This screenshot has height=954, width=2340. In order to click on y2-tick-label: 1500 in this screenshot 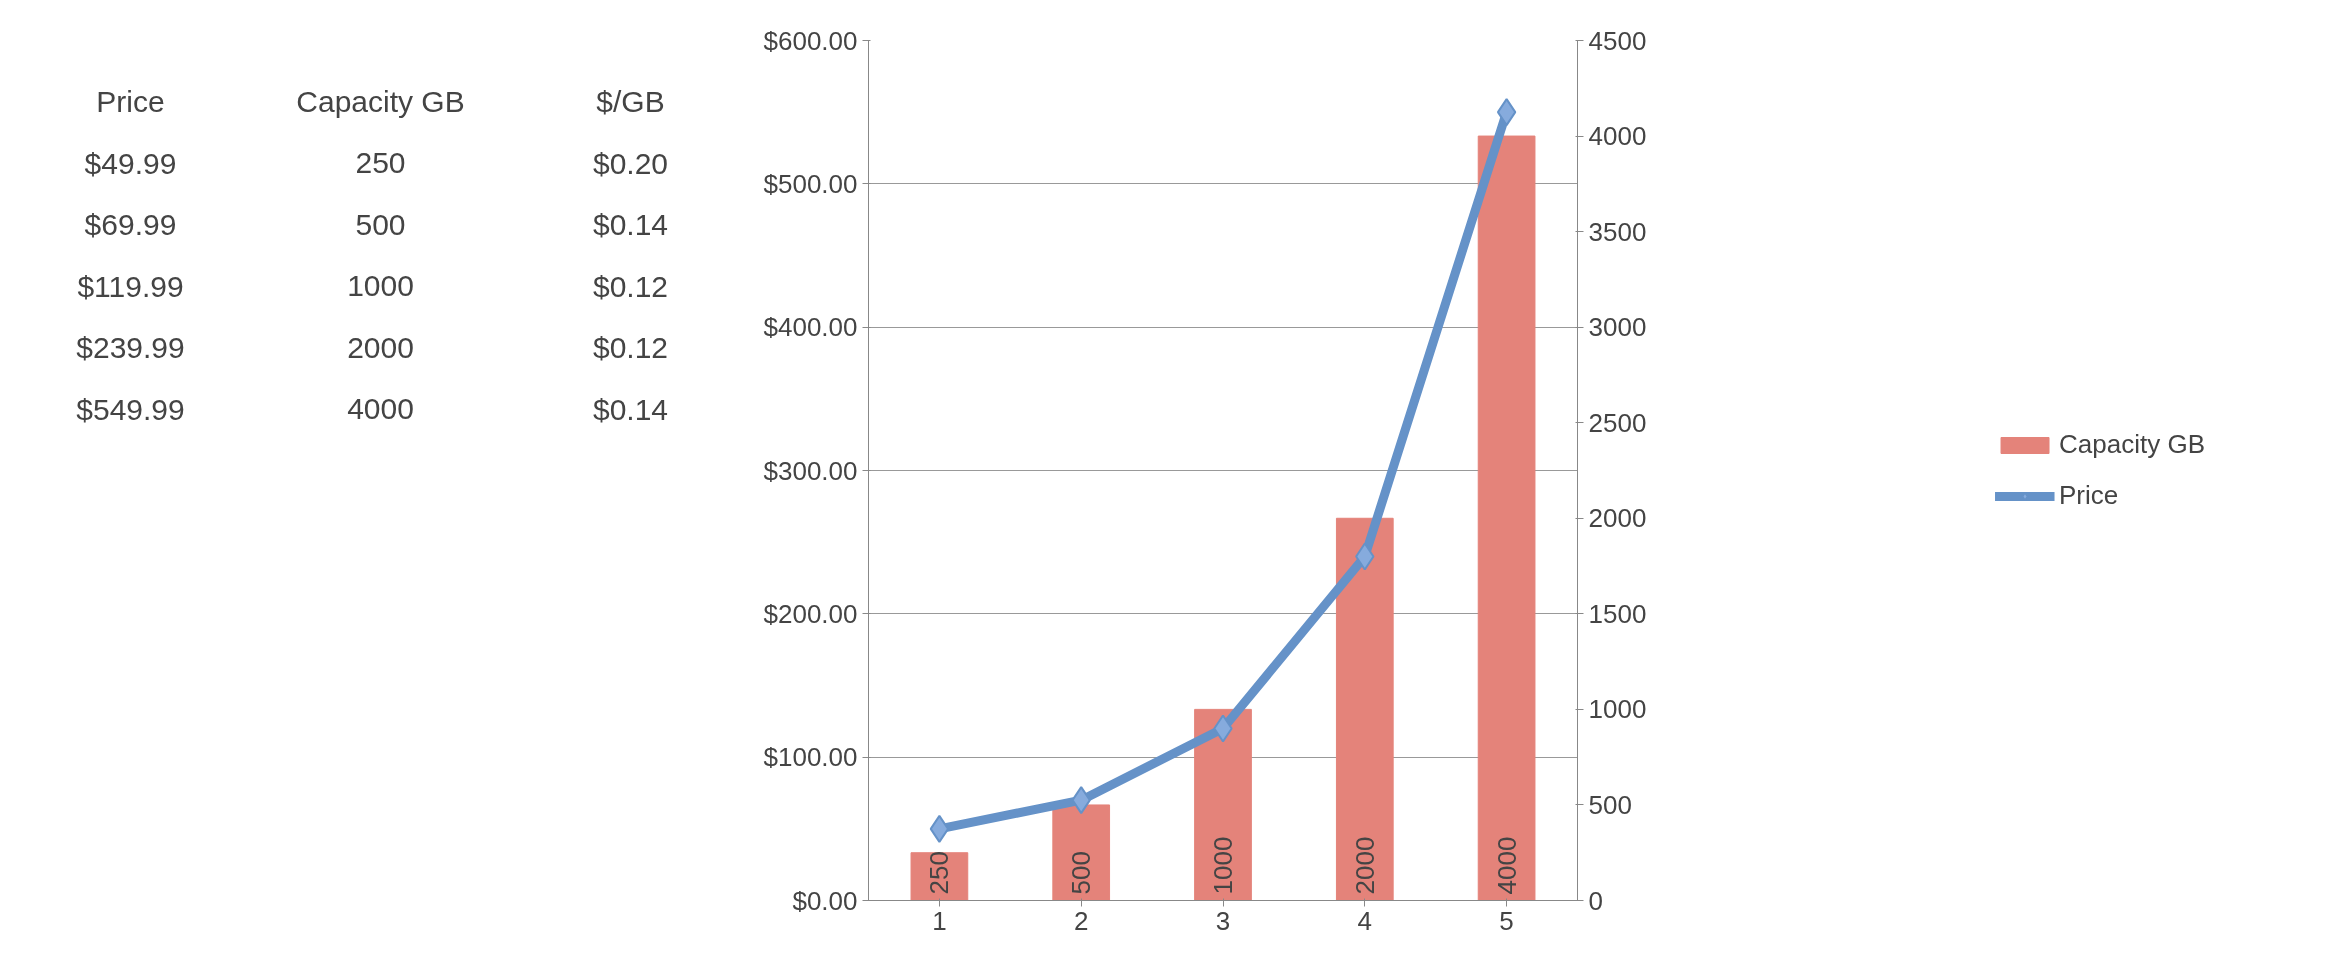, I will do `click(1617, 613)`.